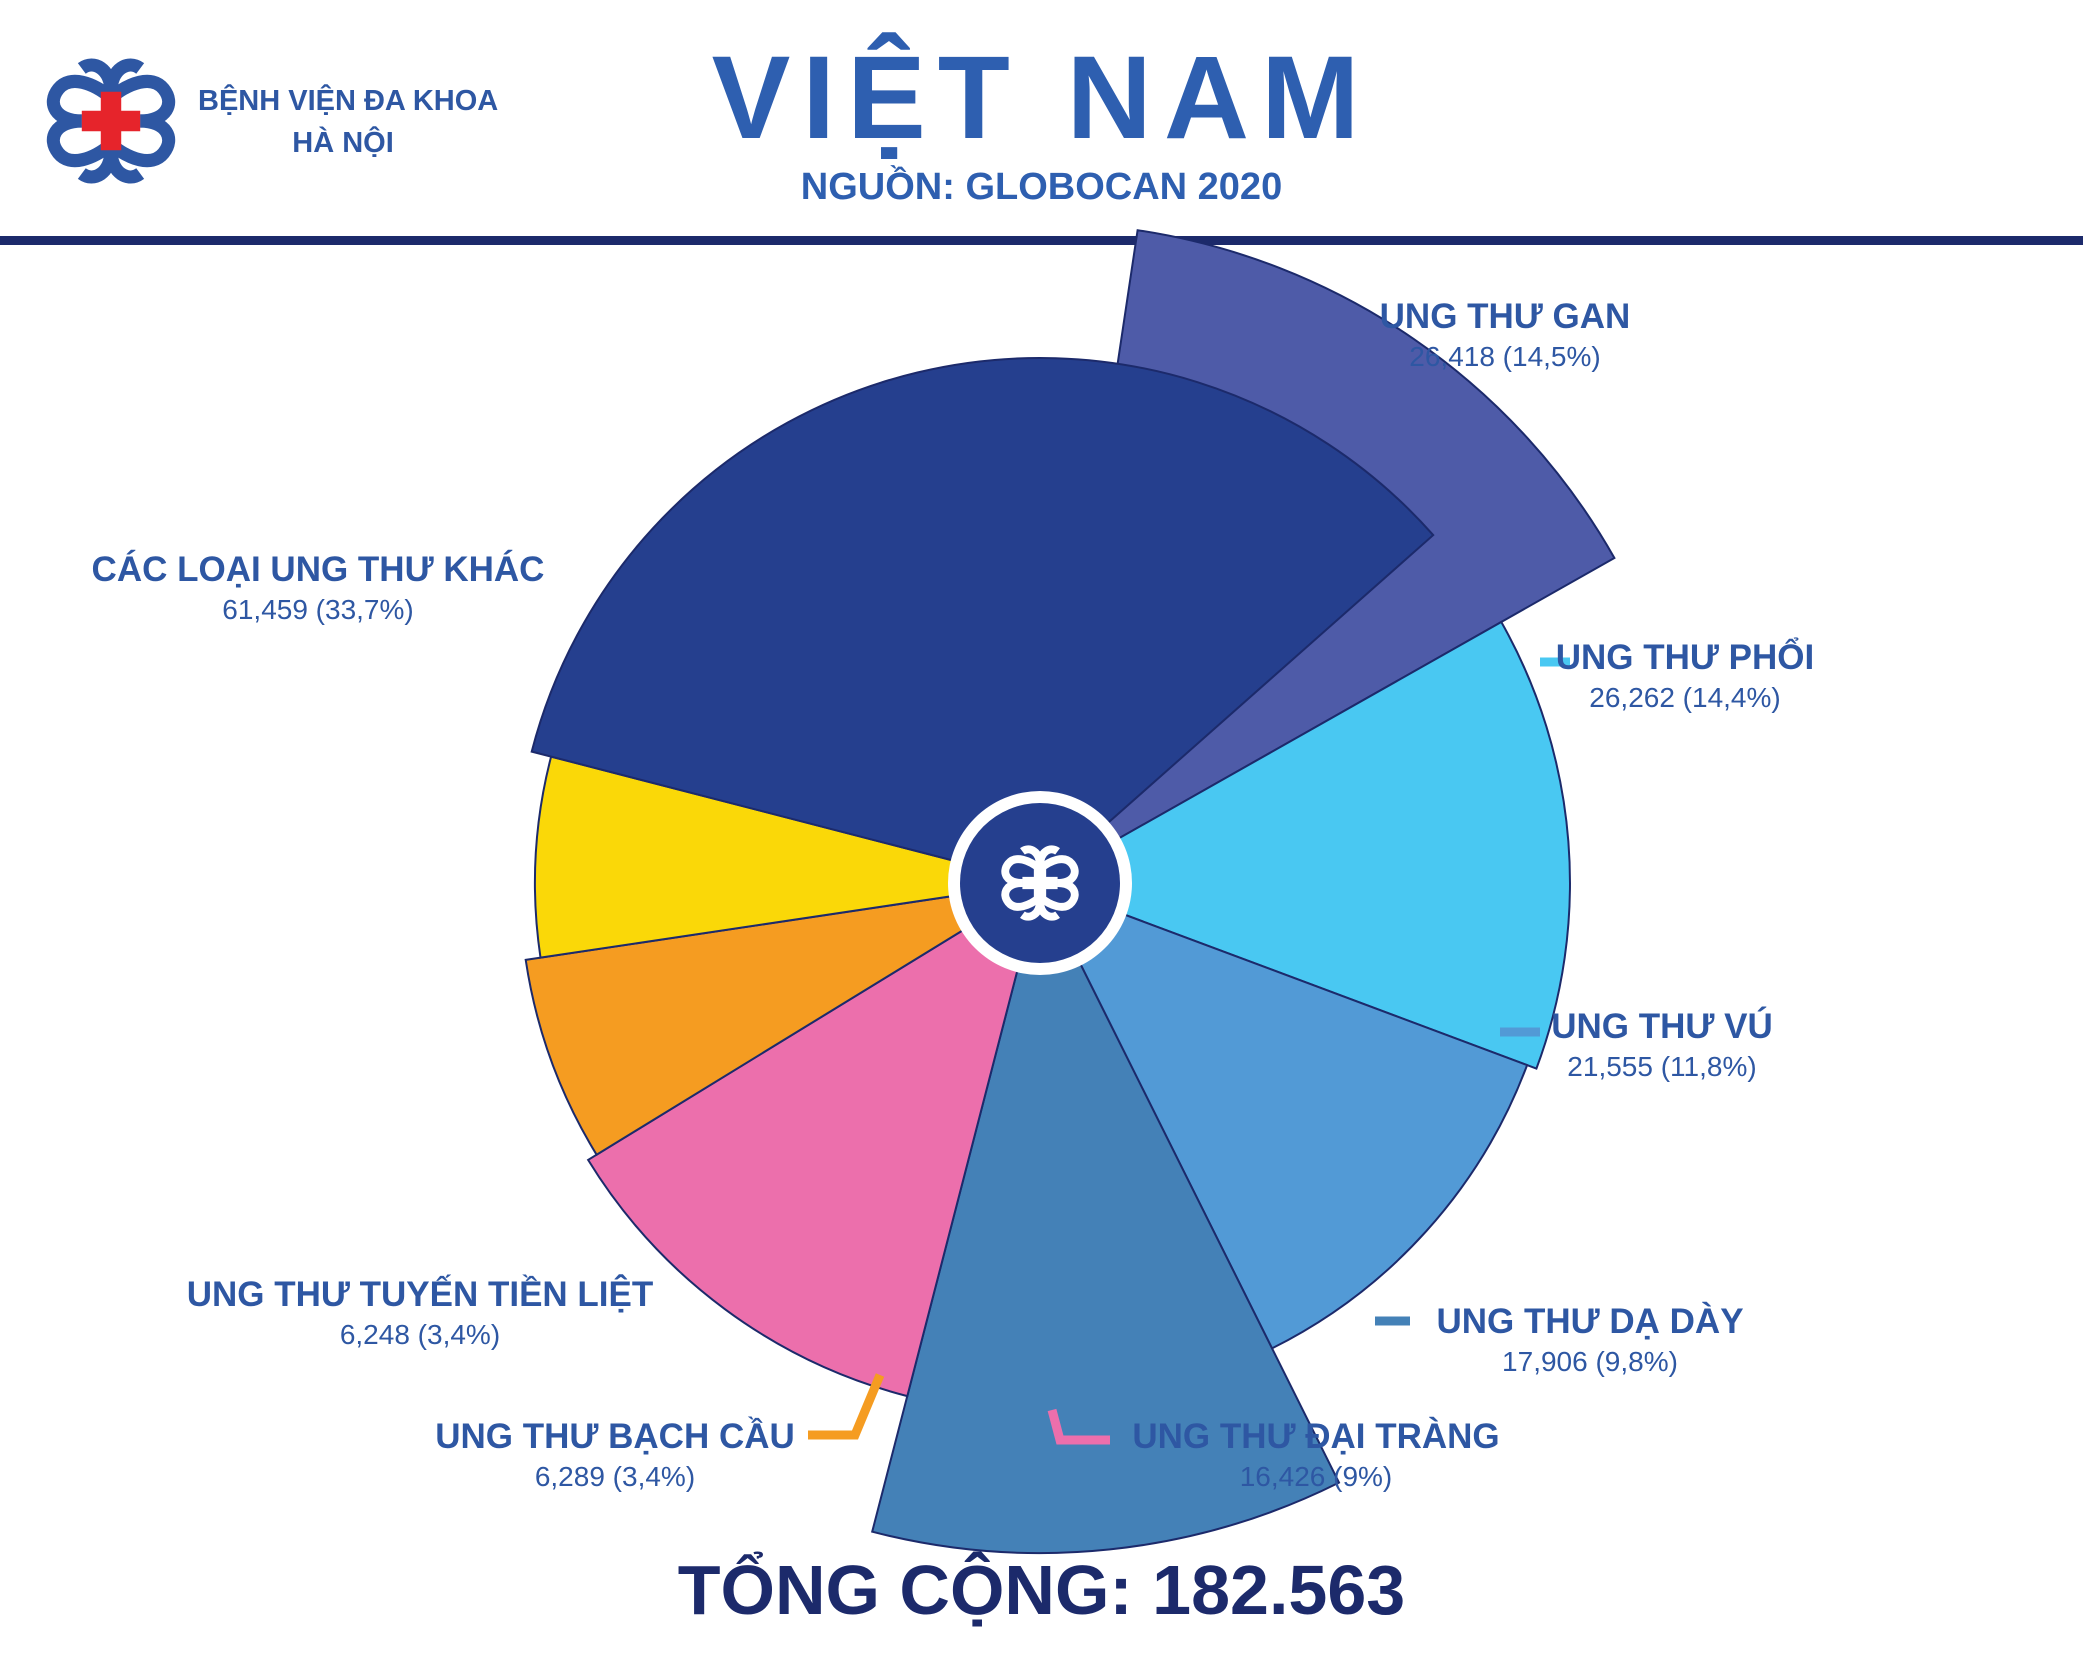  I want to click on slice-label: UNG THƯ ĐẠI TRÀNG 16,426 (9%), so click(1316, 1455).